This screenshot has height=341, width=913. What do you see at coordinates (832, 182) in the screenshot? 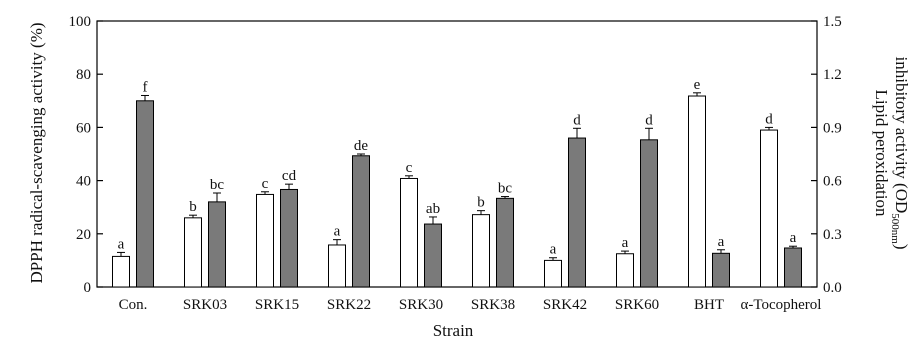
I see `right-tick-label: 0.6` at bounding box center [832, 182].